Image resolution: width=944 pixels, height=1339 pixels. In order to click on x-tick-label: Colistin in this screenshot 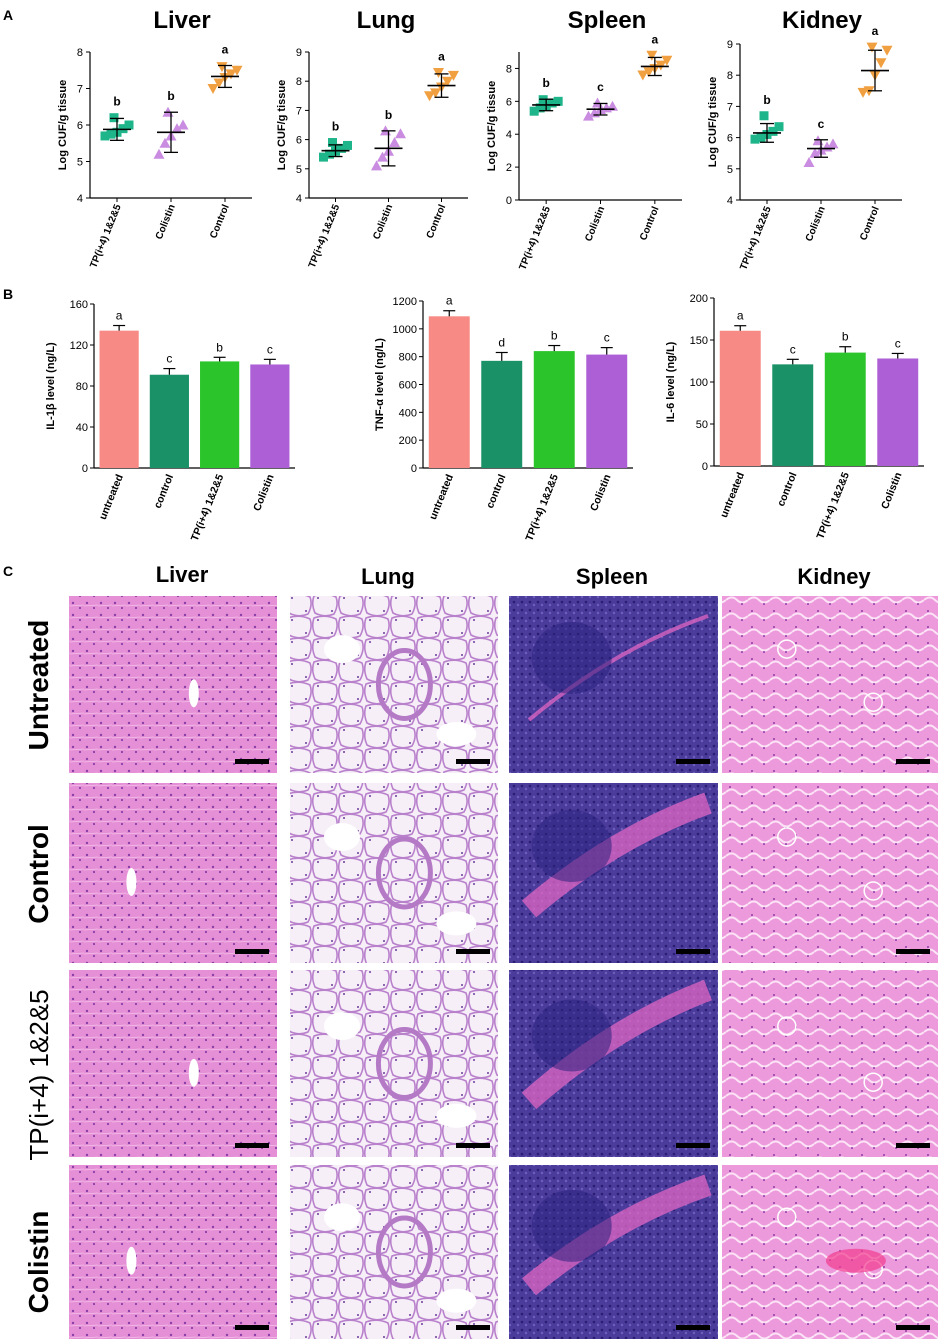, I will do `click(816, 224)`.